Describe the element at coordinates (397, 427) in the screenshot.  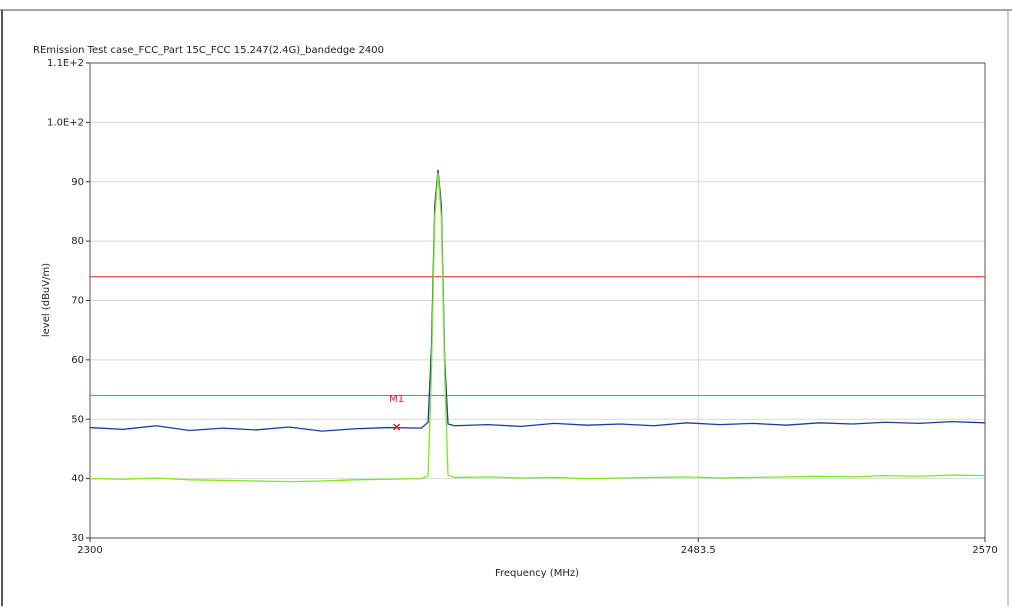
I see `marker` at that location.